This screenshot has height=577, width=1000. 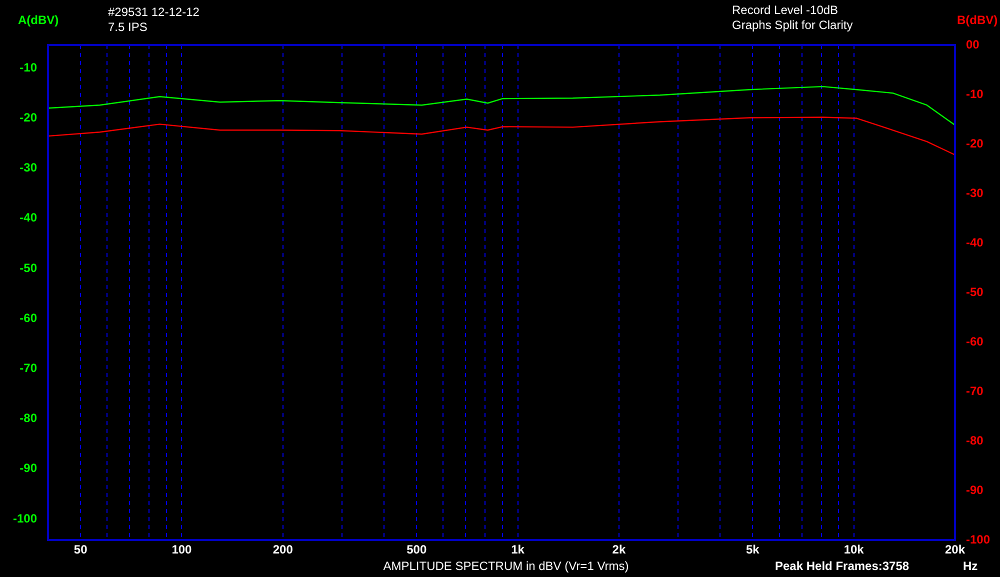 I want to click on text: Record Level -10dB, so click(x=785, y=10).